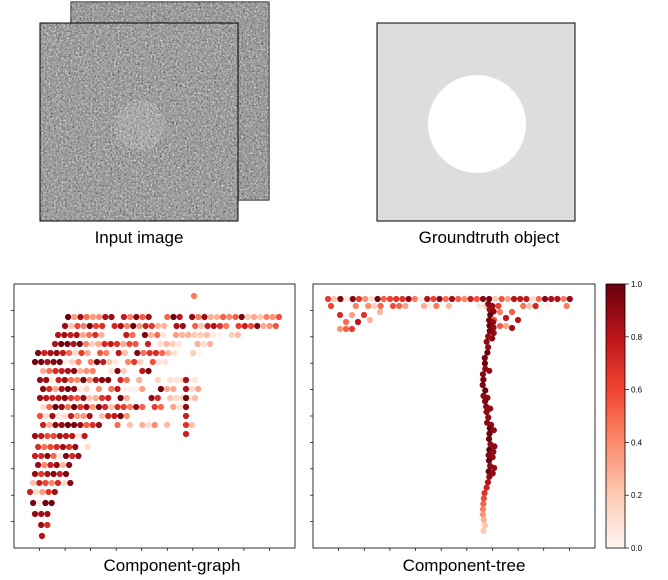 The image size is (668, 580). I want to click on colorbar-tick-label: 0.6, so click(637, 390).